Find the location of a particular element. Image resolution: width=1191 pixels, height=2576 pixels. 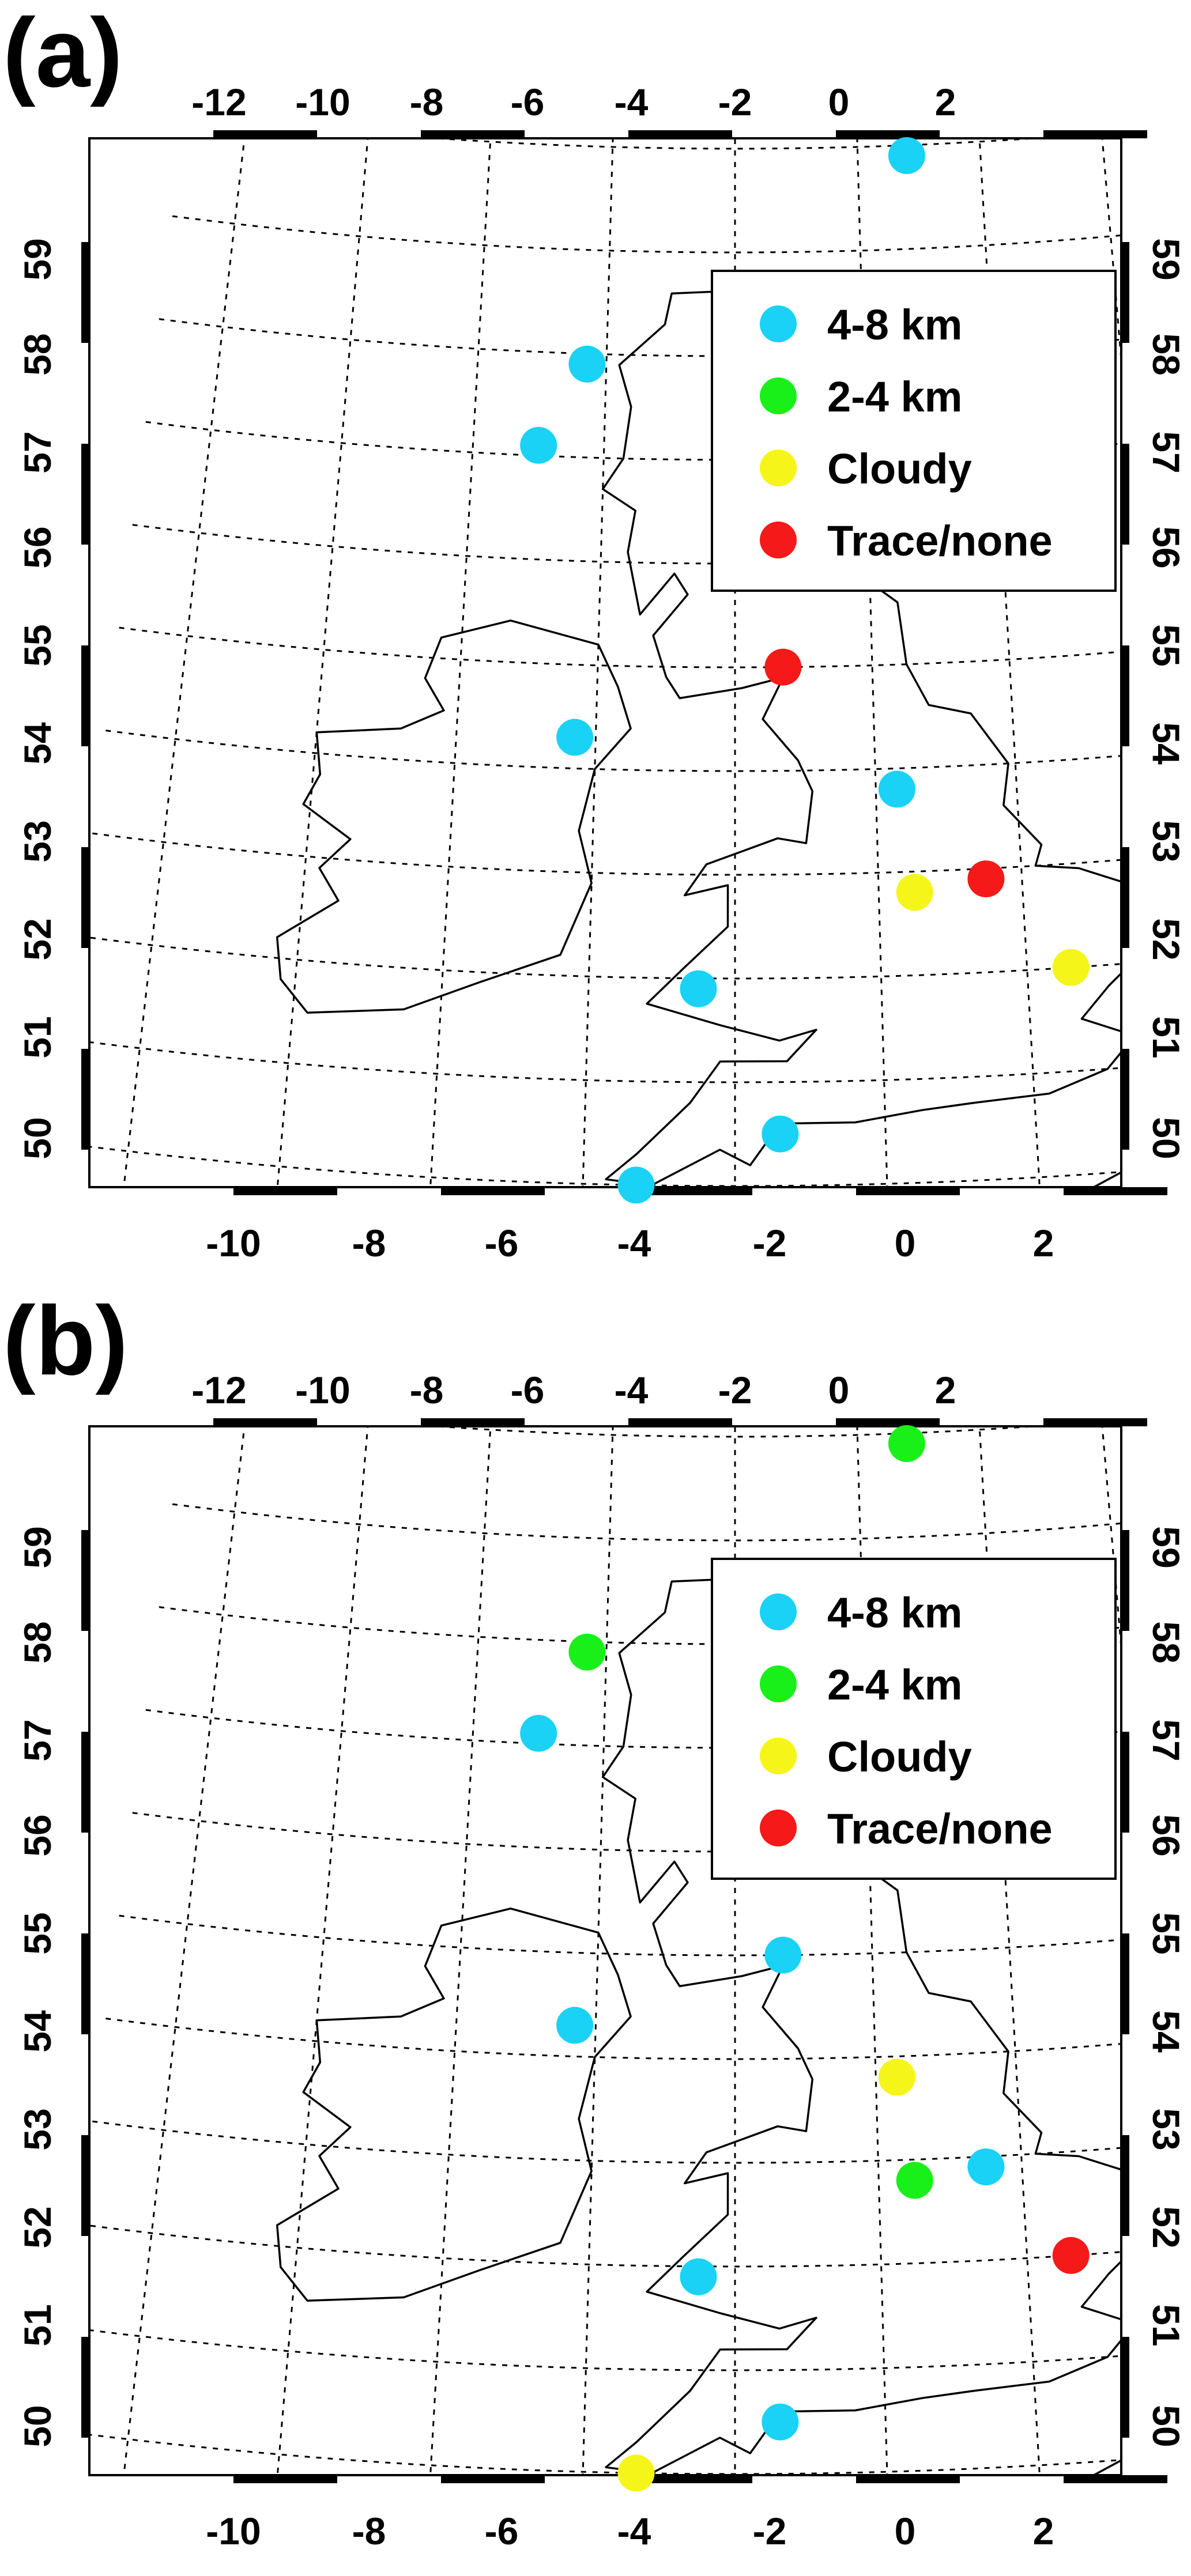

tick-label-right: 56 is located at coordinates (1166, 547).